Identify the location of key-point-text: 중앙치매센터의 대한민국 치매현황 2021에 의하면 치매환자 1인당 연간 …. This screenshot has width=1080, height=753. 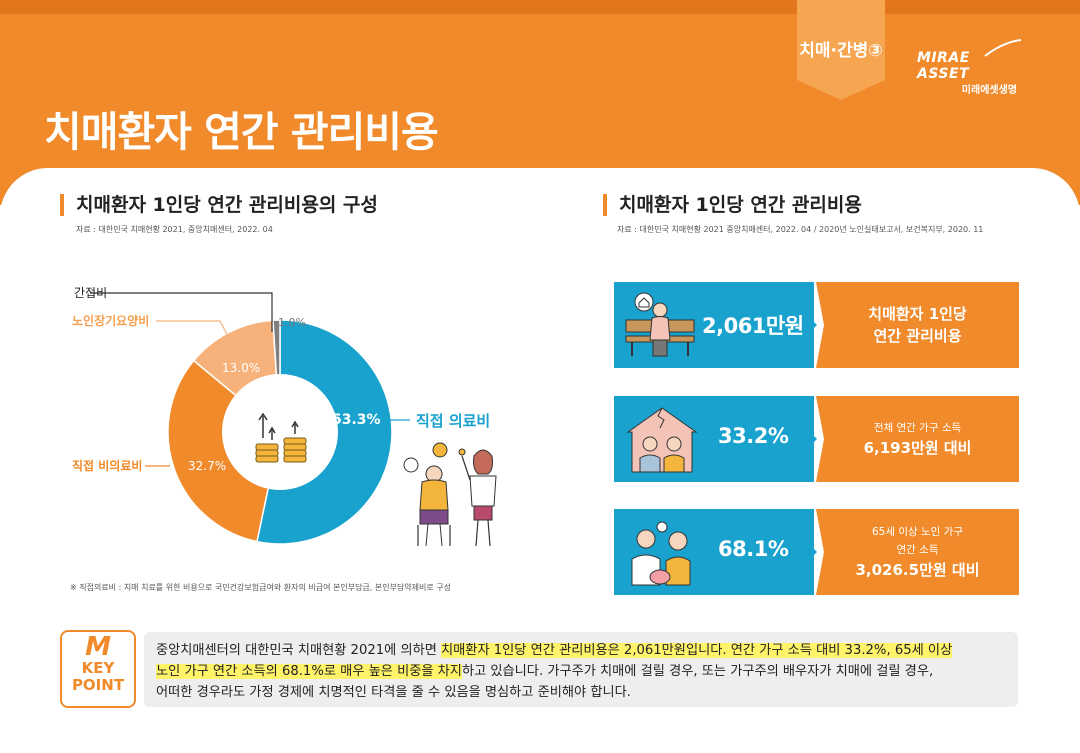
(581, 669).